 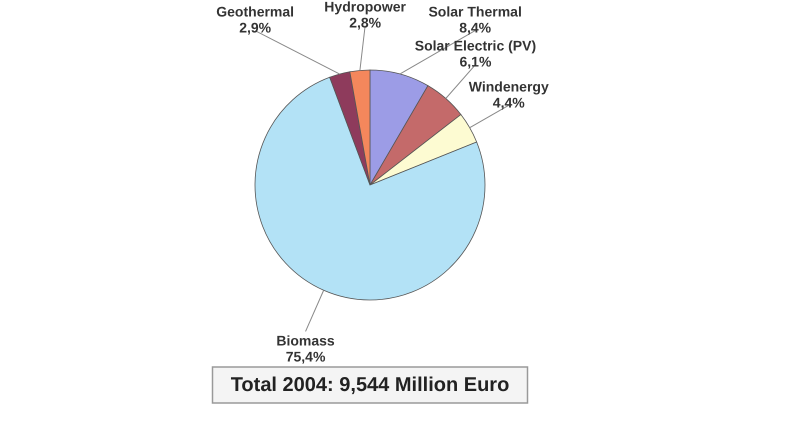 What do you see at coordinates (508, 86) in the screenshot?
I see `slice-label: Windenergy` at bounding box center [508, 86].